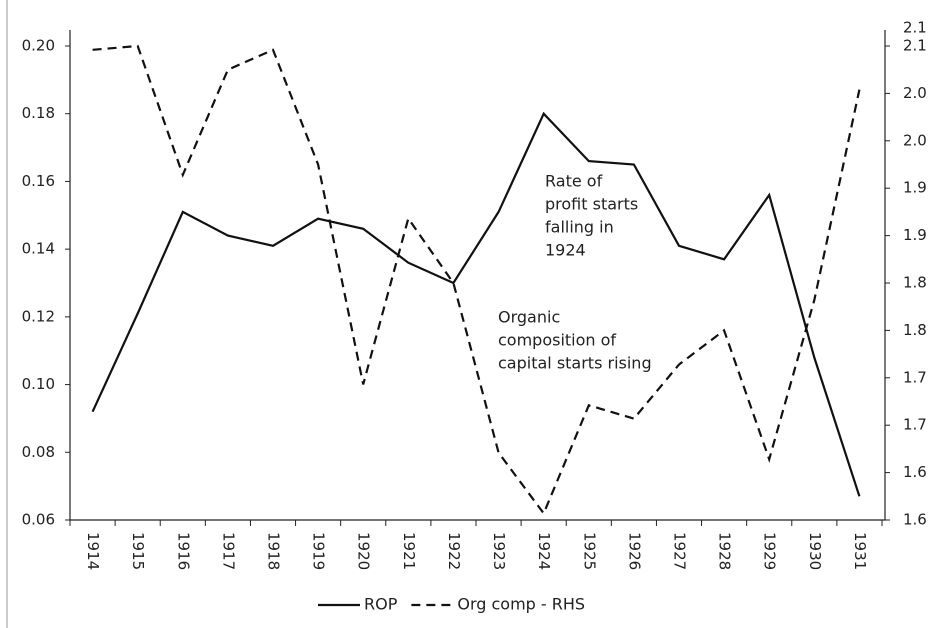 This screenshot has width=929, height=628. I want to click on annotation: profit starts, so click(591, 204).